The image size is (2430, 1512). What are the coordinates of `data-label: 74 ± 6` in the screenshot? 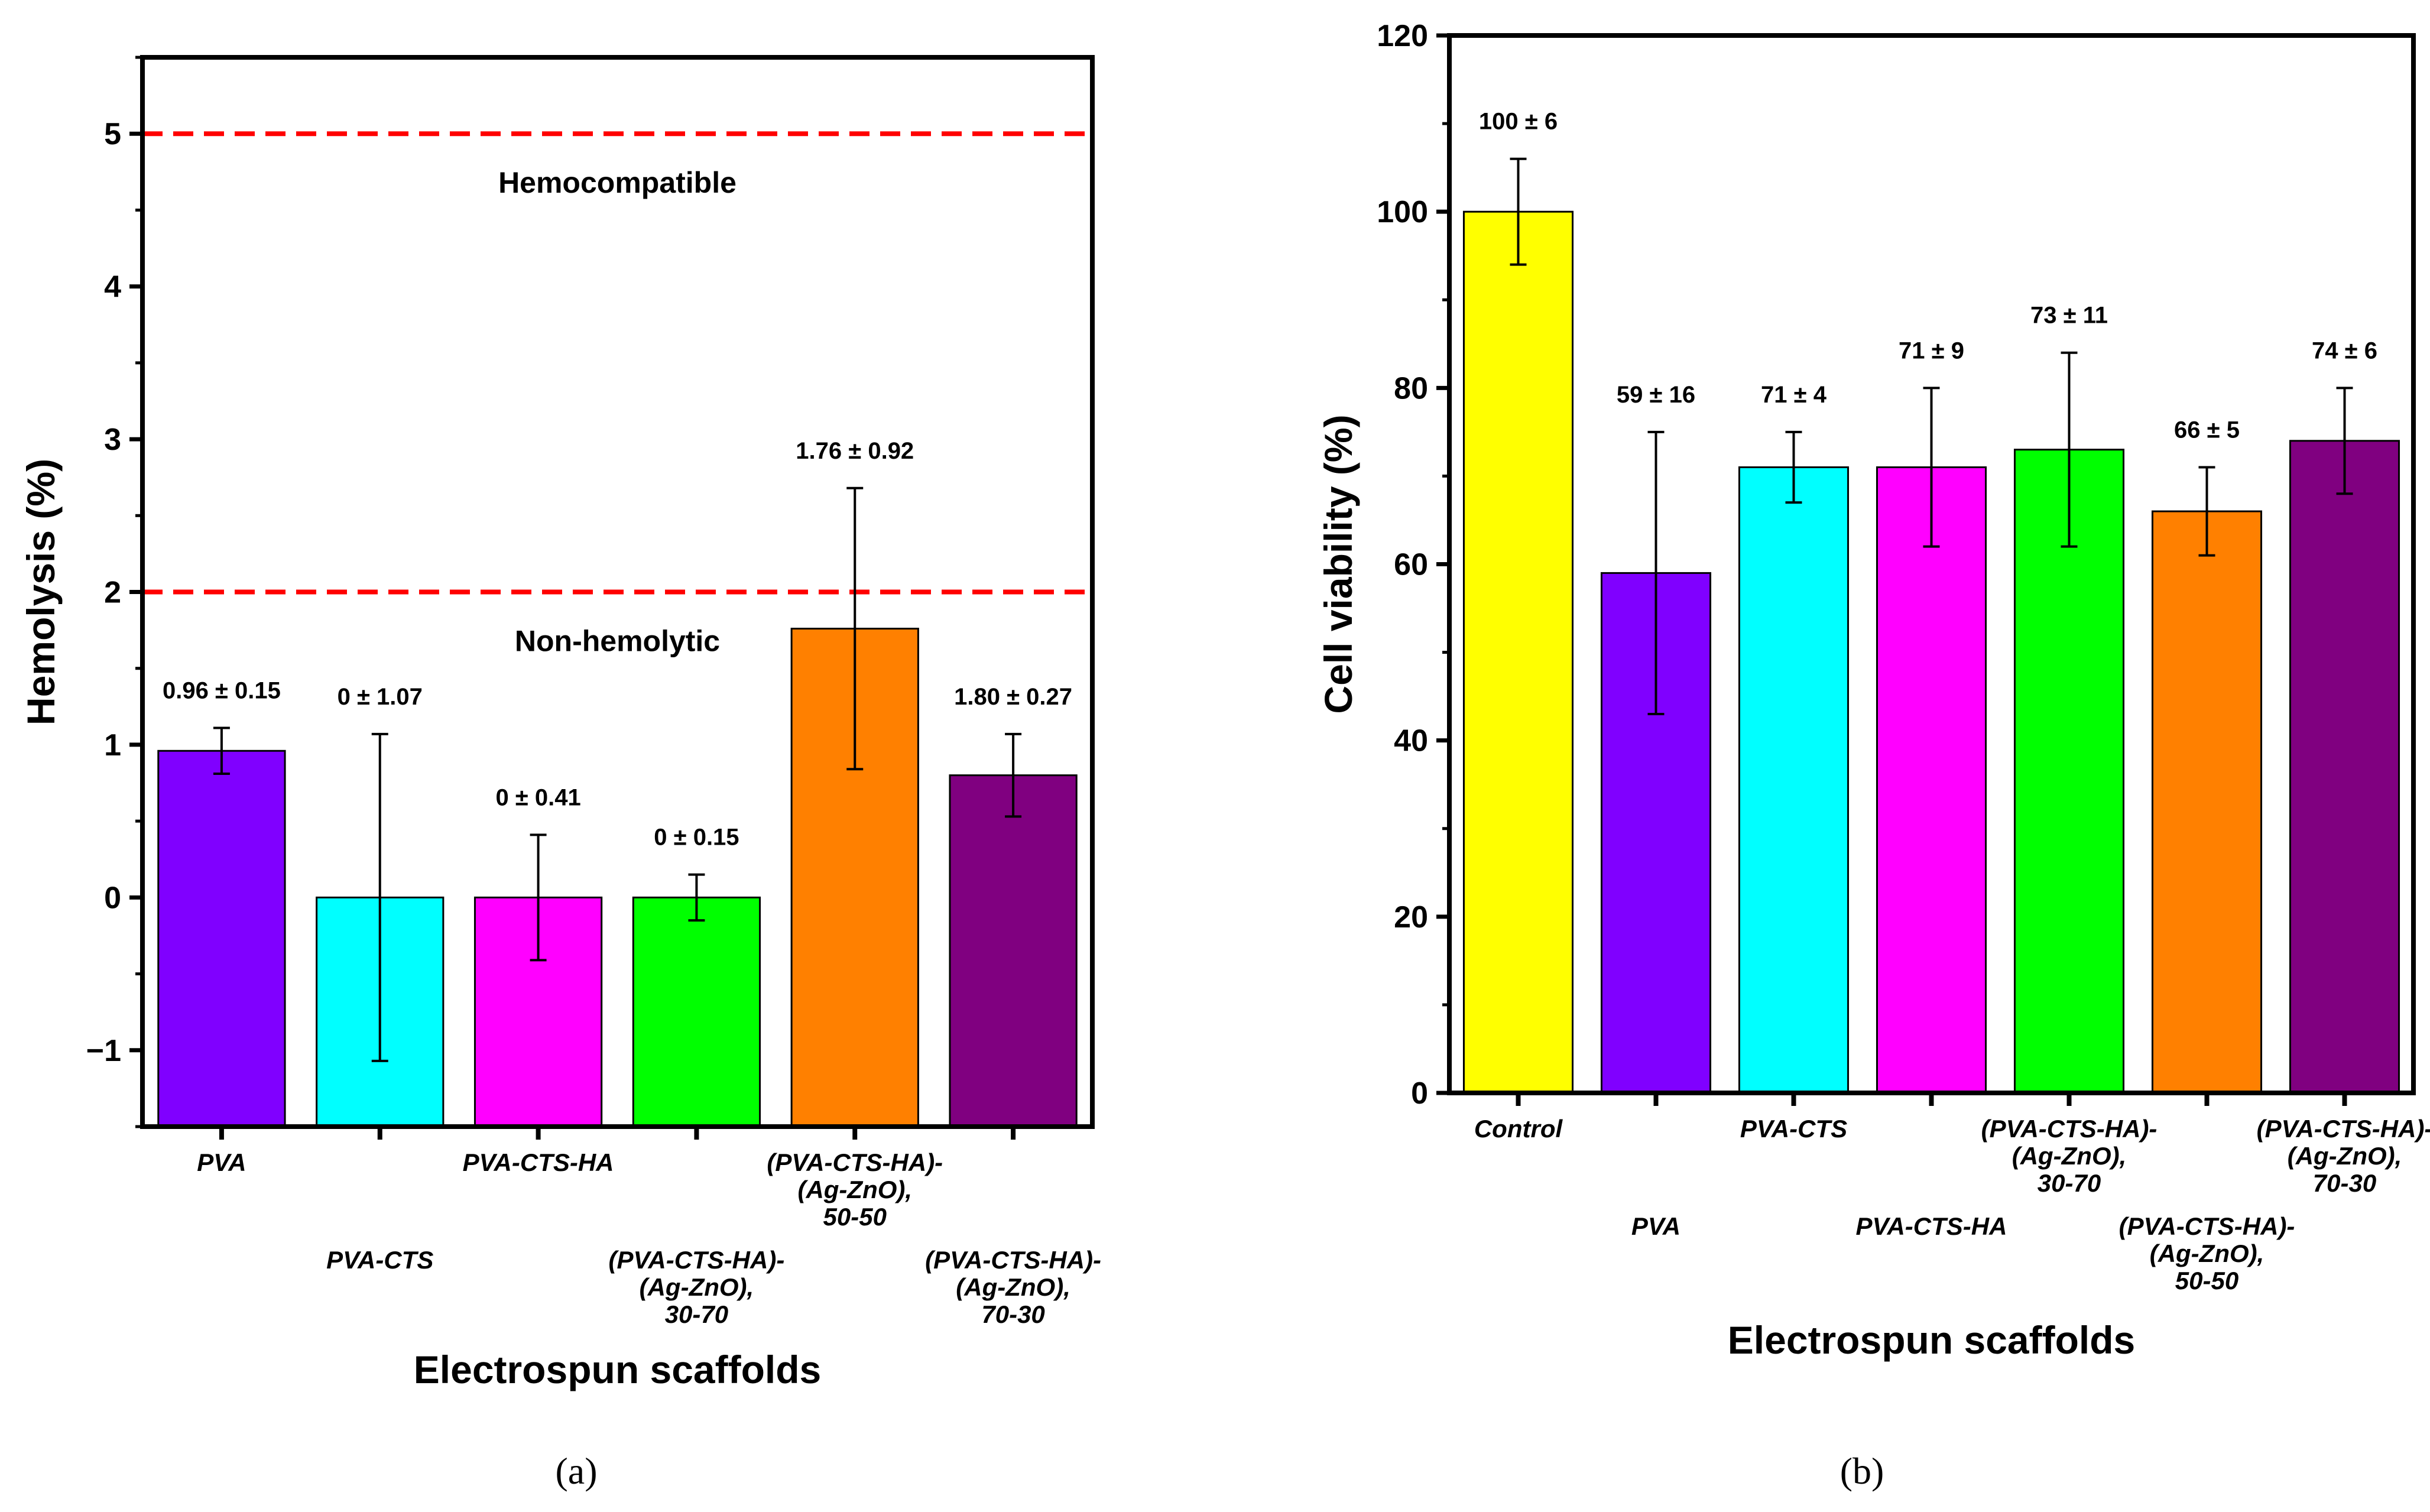 It's located at (2344, 351).